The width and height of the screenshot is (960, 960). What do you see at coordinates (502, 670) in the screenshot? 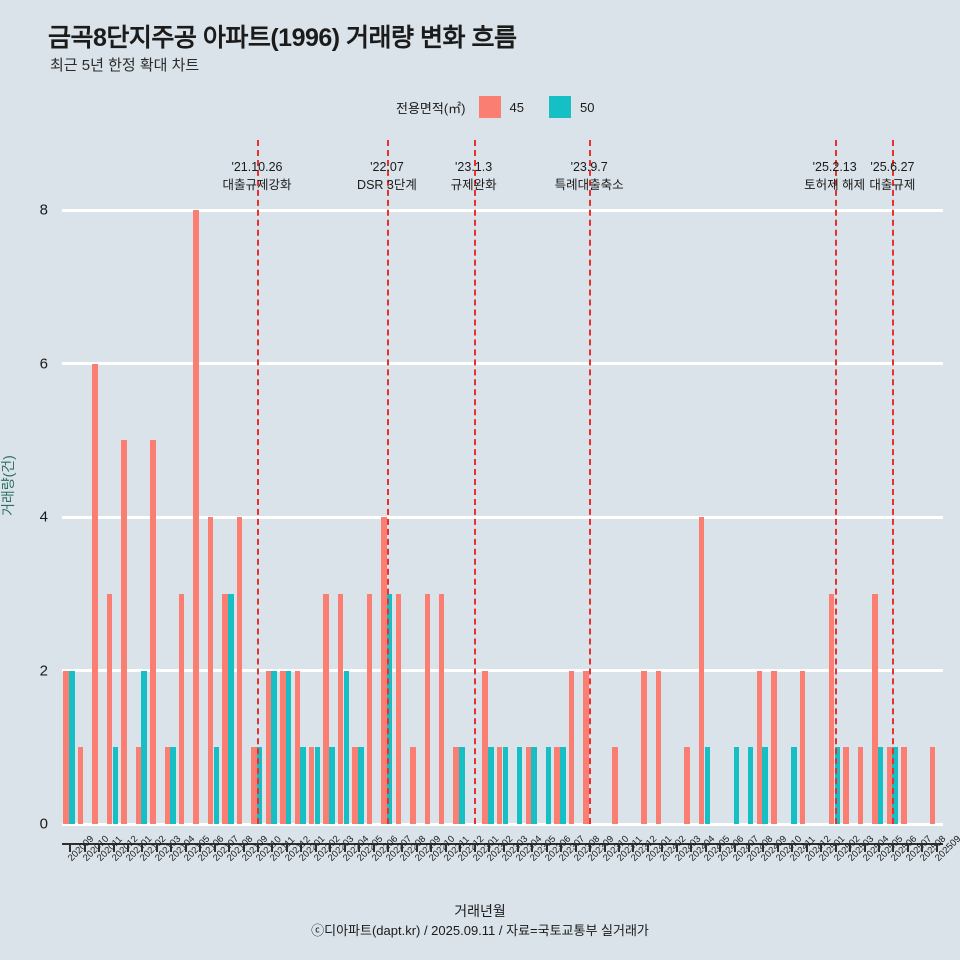
I see `gridline` at bounding box center [502, 670].